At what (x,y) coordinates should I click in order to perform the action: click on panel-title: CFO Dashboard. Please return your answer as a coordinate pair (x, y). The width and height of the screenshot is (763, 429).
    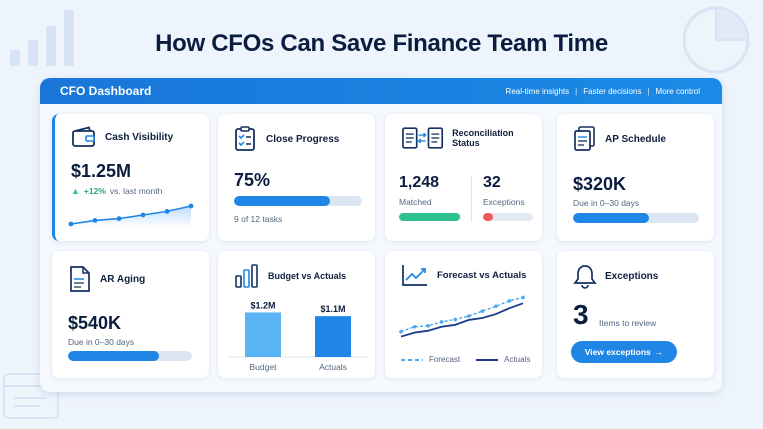
    Looking at the image, I should click on (106, 91).